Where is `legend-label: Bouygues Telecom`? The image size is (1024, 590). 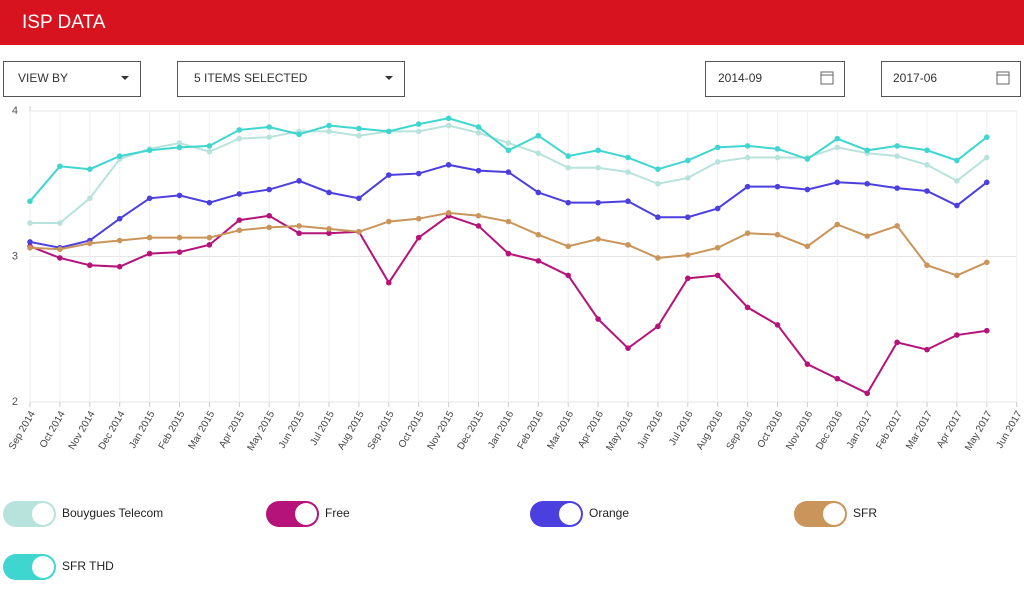 legend-label: Bouygues Telecom is located at coordinates (112, 513).